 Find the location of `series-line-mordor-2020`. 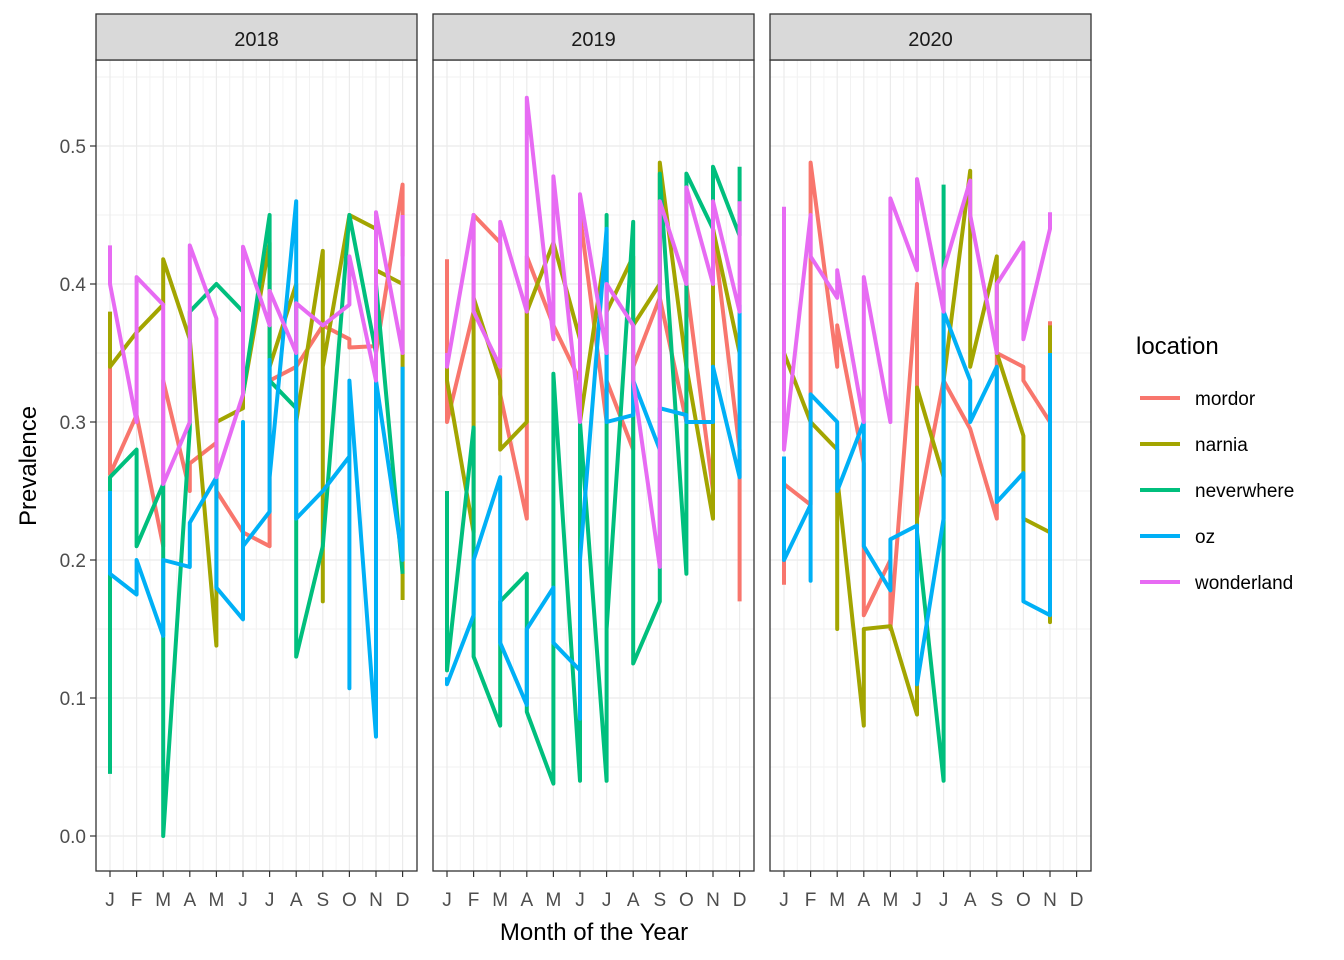

series-line-mordor-2020 is located at coordinates (917, 395).